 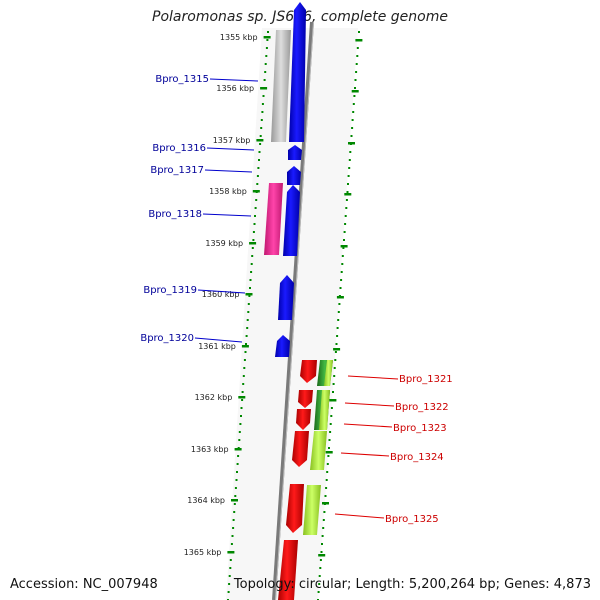 I want to click on label-bpro-1322: Bpro_1322, so click(x=422, y=407).